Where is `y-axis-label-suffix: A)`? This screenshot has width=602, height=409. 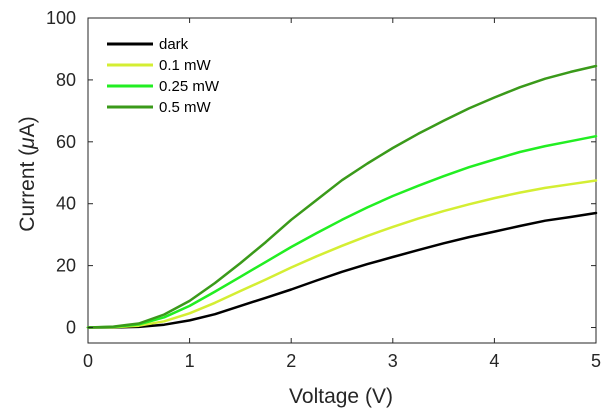
y-axis-label-suffix: A) is located at coordinates (27, 126).